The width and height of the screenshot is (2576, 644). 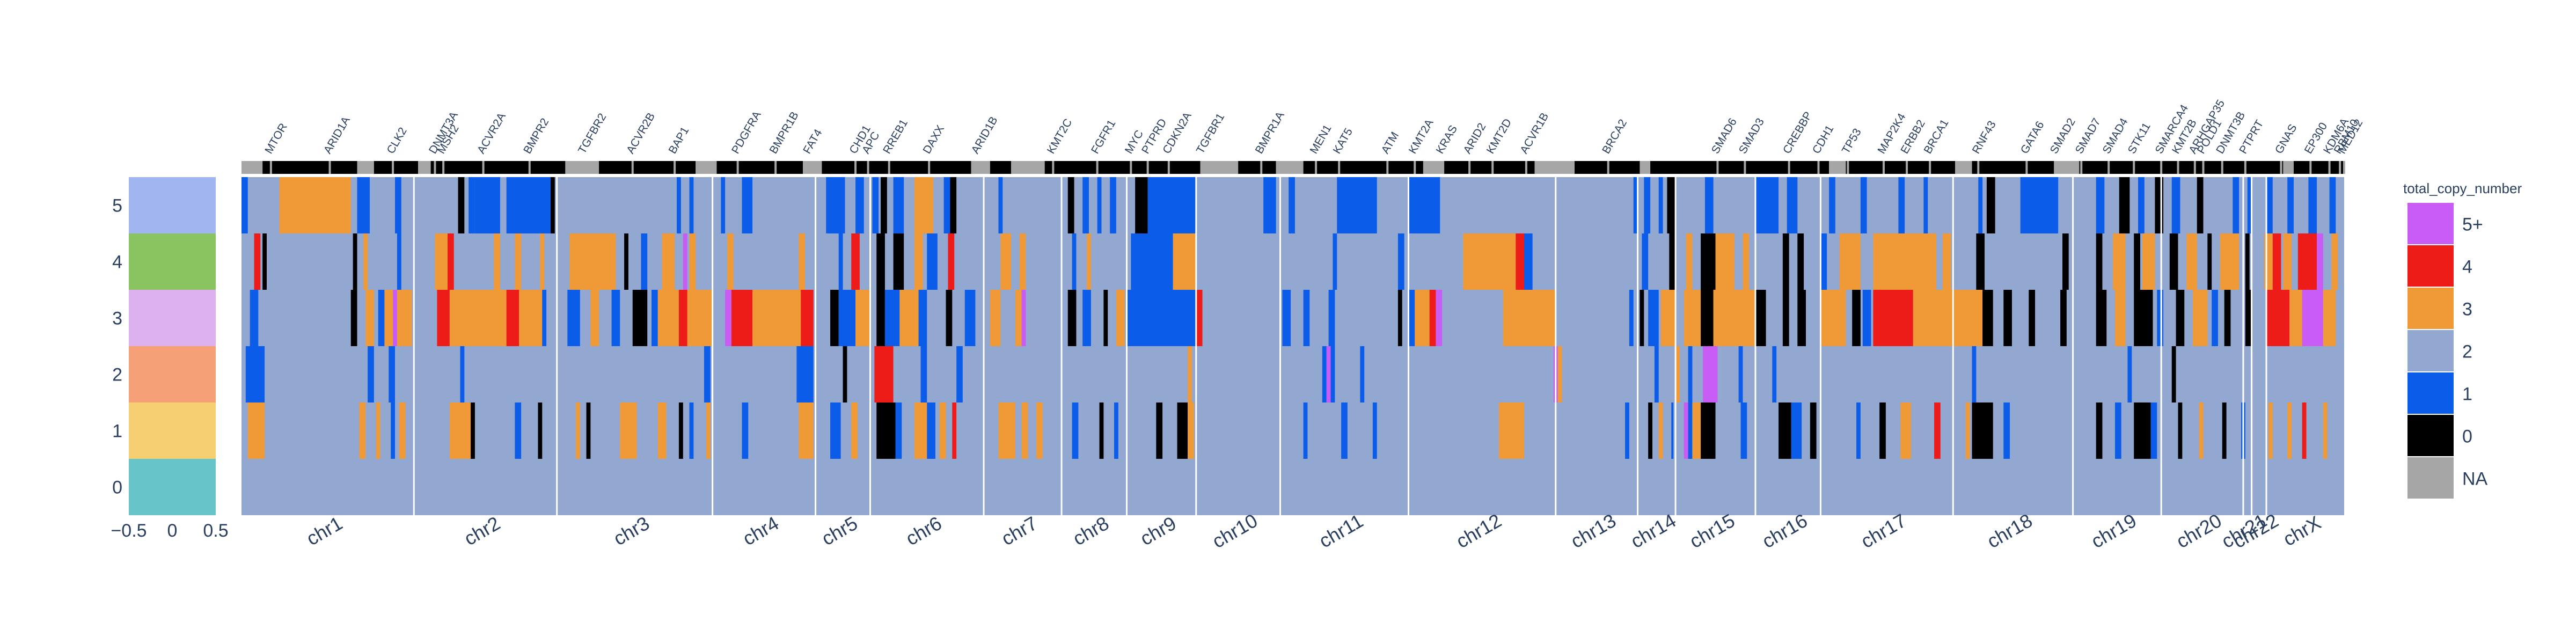 What do you see at coordinates (1341, 531) in the screenshot?
I see `chromosome-label: chr11` at bounding box center [1341, 531].